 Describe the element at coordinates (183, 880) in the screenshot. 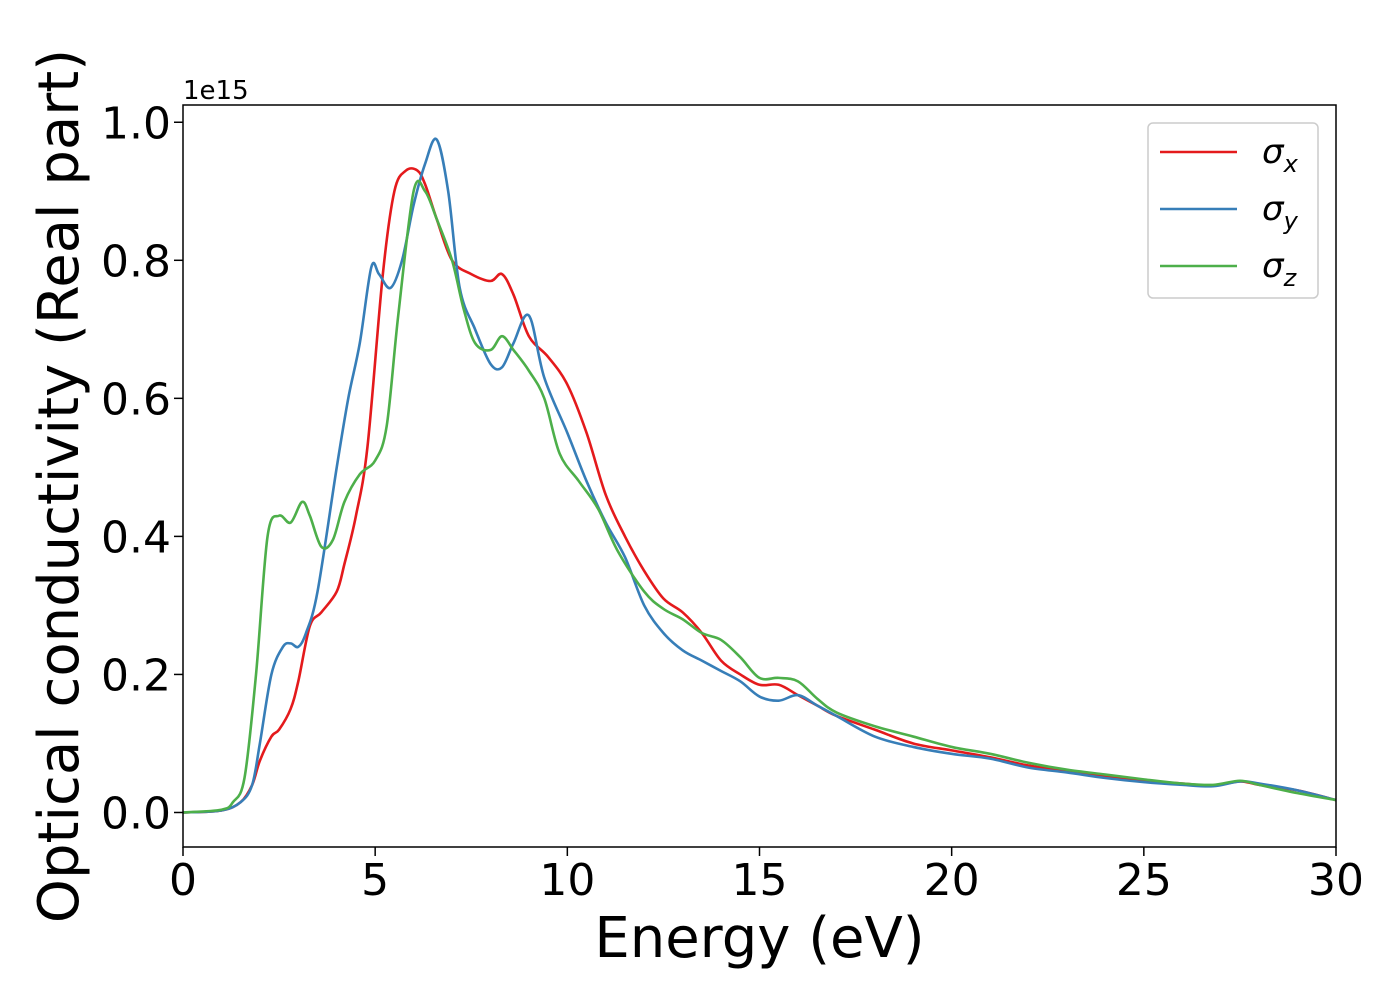

I see `x-tick-label: 0` at that location.